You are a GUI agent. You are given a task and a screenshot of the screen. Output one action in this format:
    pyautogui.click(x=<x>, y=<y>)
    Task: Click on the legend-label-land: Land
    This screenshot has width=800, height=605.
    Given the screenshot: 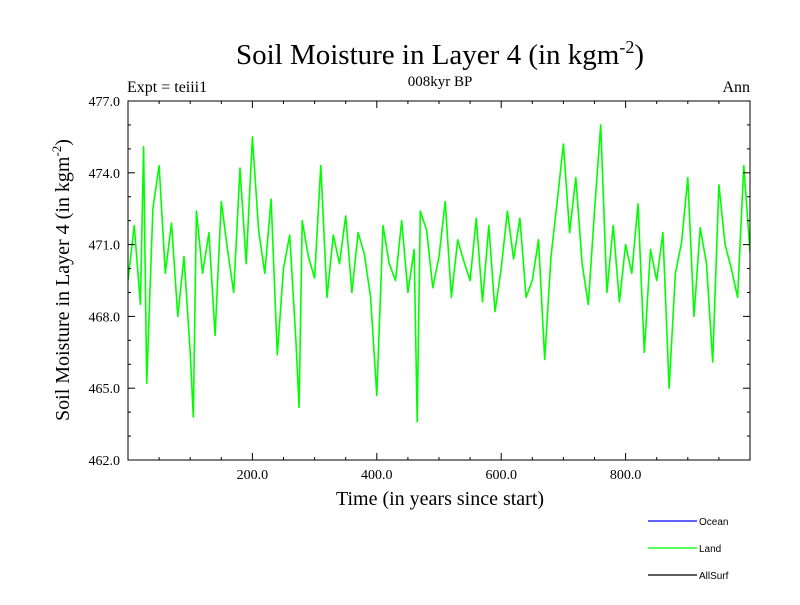 What is the action you would take?
    pyautogui.click(x=710, y=549)
    